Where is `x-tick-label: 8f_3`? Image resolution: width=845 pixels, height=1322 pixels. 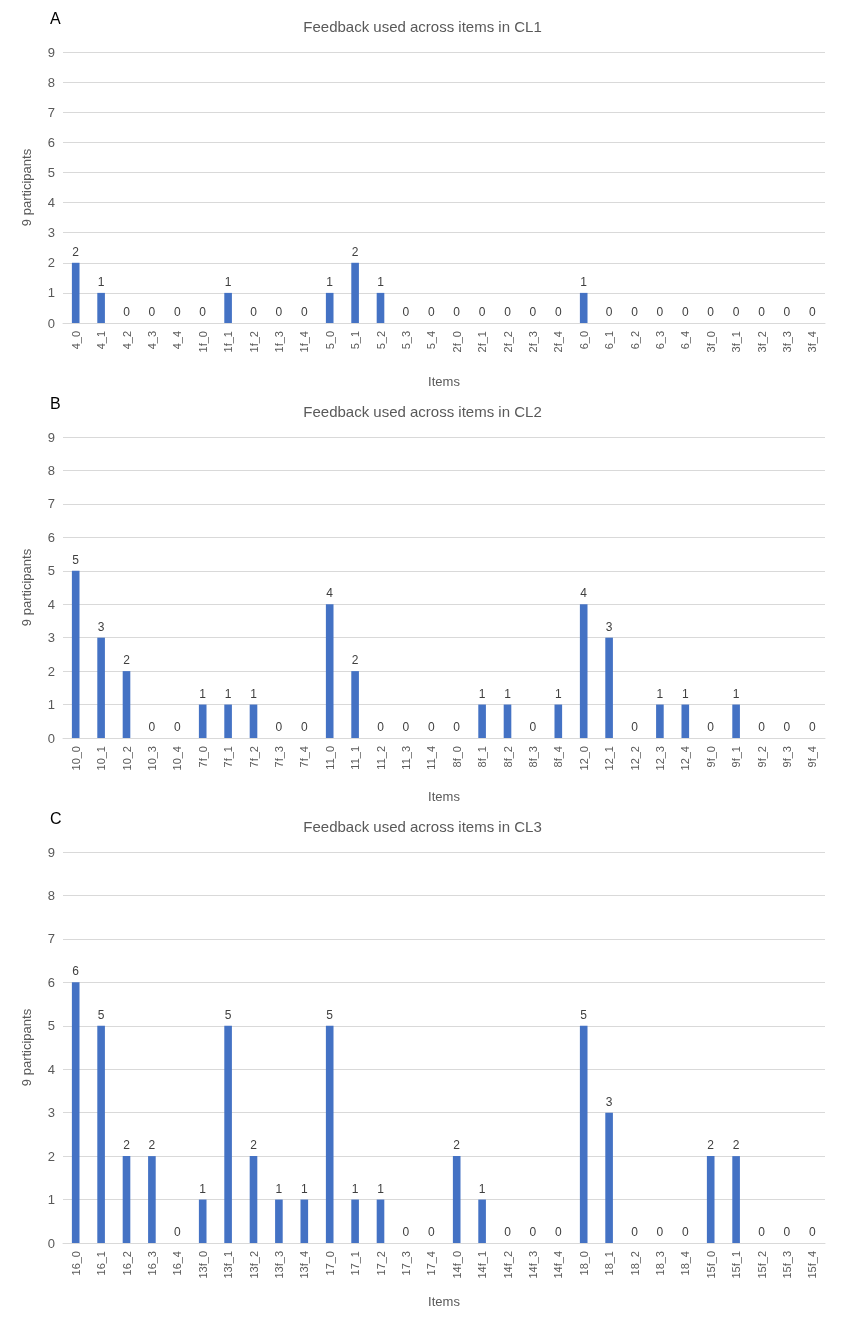 x-tick-label: 8f_3 is located at coordinates (532, 757).